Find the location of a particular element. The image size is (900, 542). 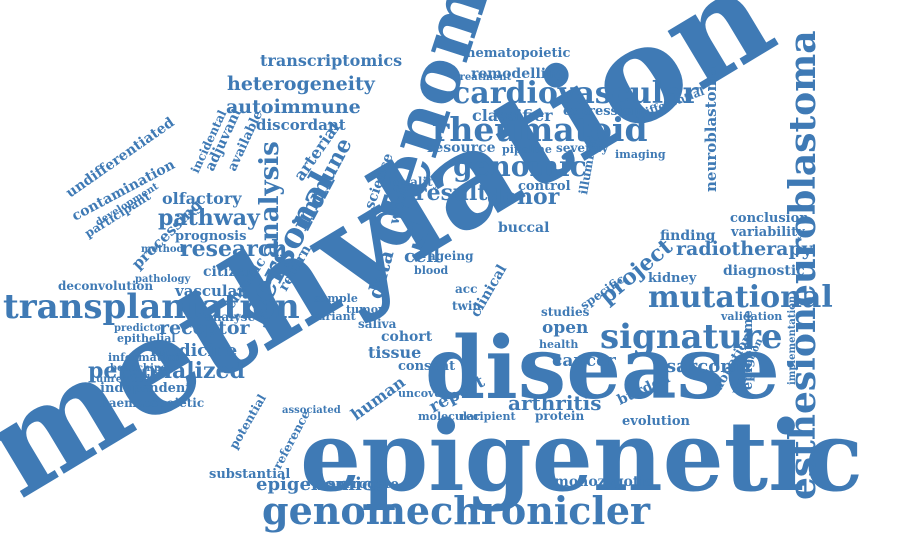

cloud-word-resource: resource is located at coordinates (461, 148).